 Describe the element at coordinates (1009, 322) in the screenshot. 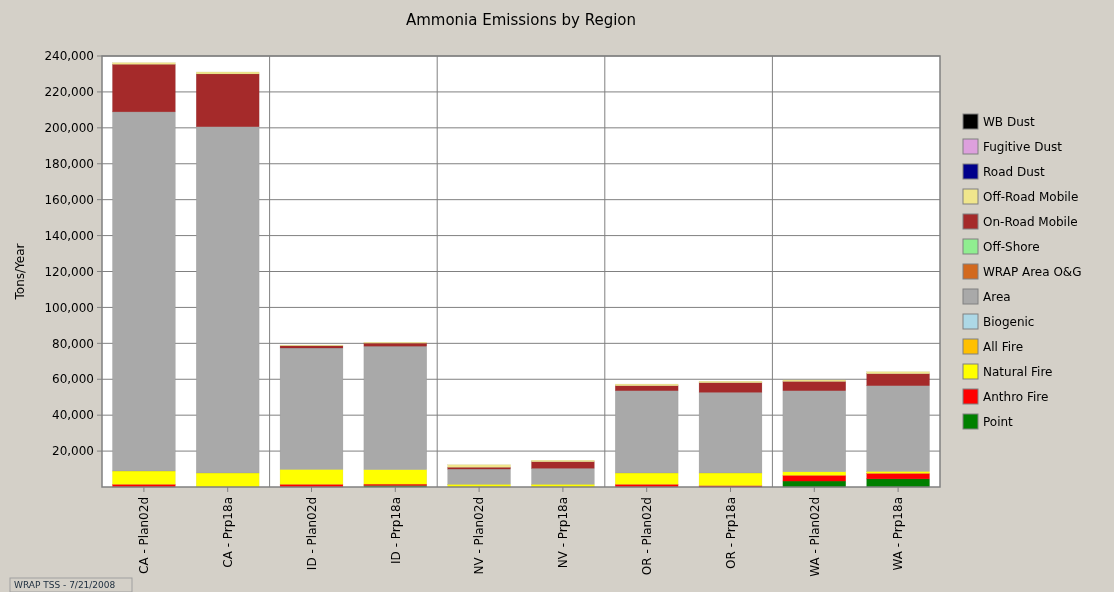

I see `legend-label: Biogenic` at that location.